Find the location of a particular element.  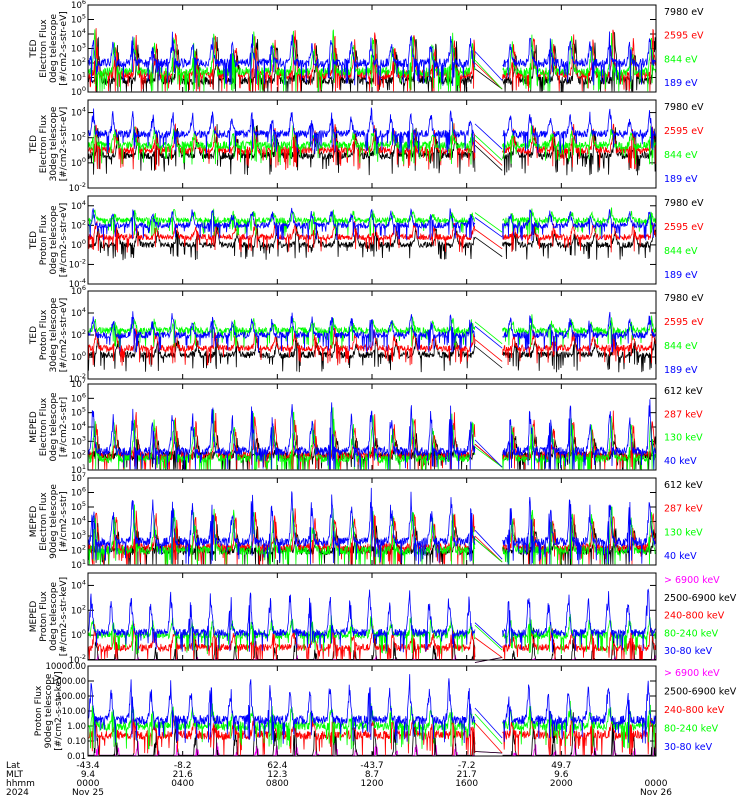

legend-entry: 40 keV is located at coordinates (680, 556).